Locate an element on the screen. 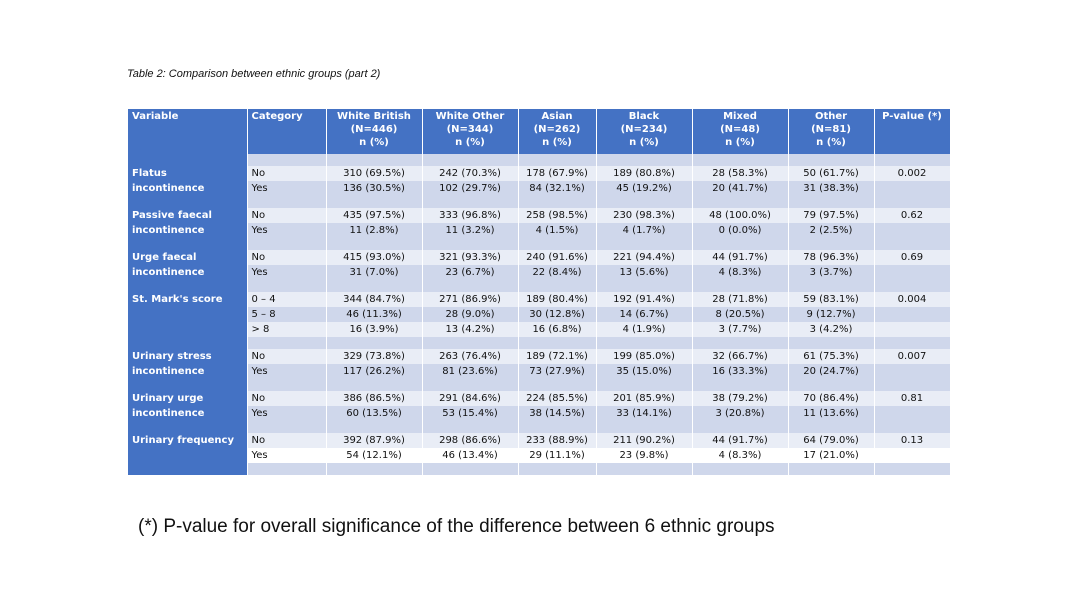 The image size is (1080, 607). category-cell: 5 – 8 is located at coordinates (287, 314).